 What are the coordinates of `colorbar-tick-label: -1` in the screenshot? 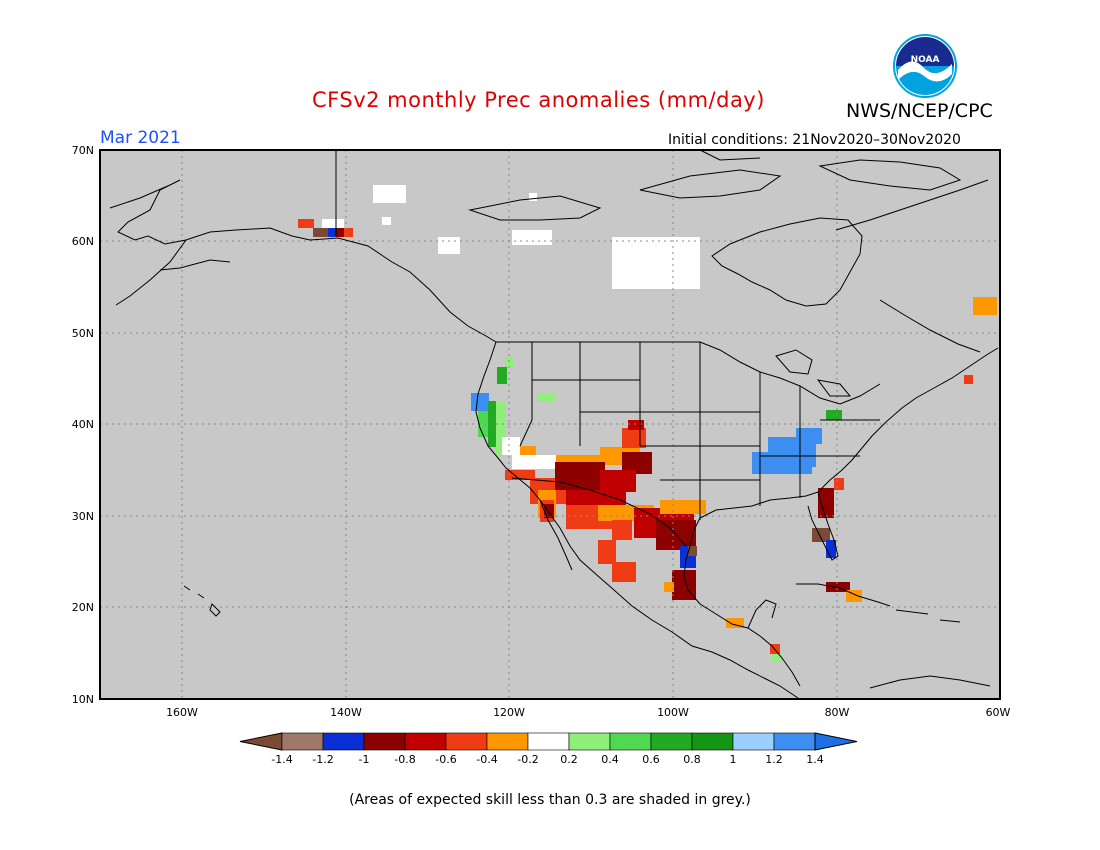 It's located at (364, 759).